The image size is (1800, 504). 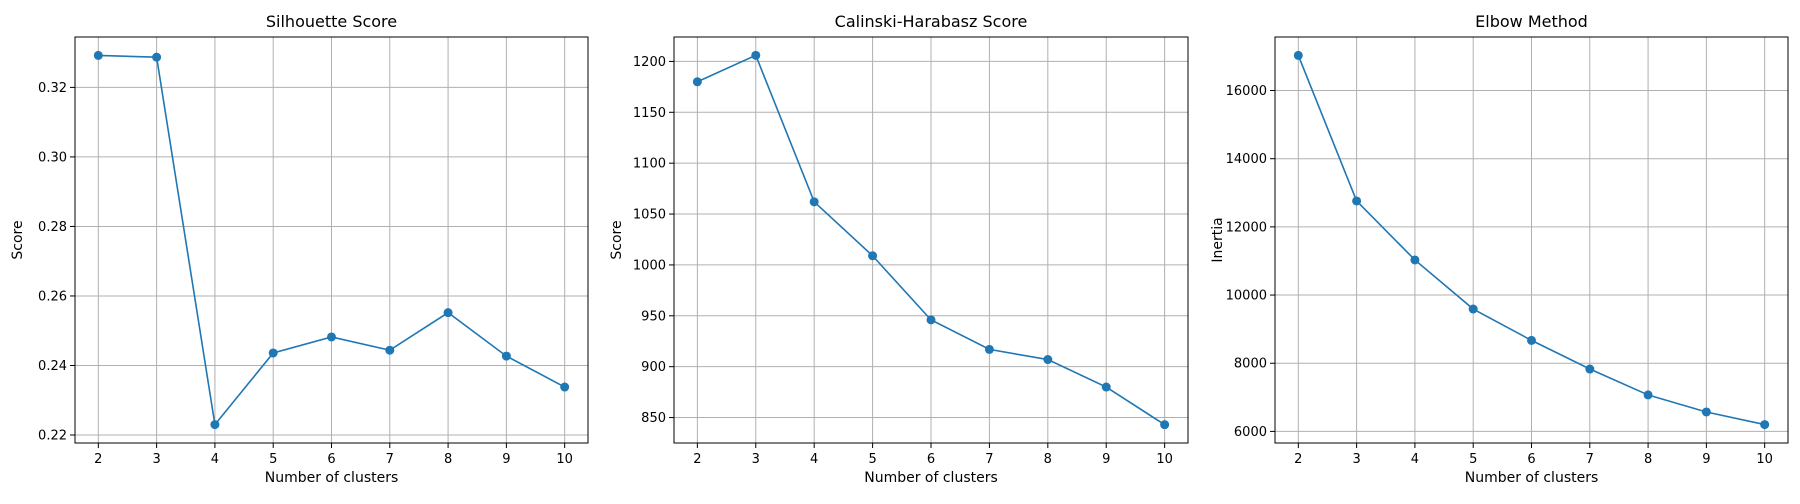 I want to click on y-tick-label: 8000, so click(x=1250, y=364).